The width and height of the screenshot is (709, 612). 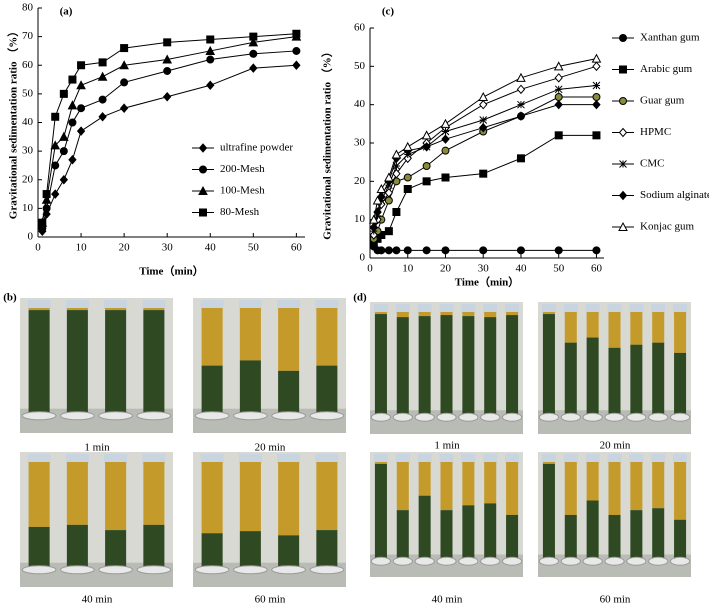 I want to click on legend-label: ultrafine powder, so click(x=256, y=148).